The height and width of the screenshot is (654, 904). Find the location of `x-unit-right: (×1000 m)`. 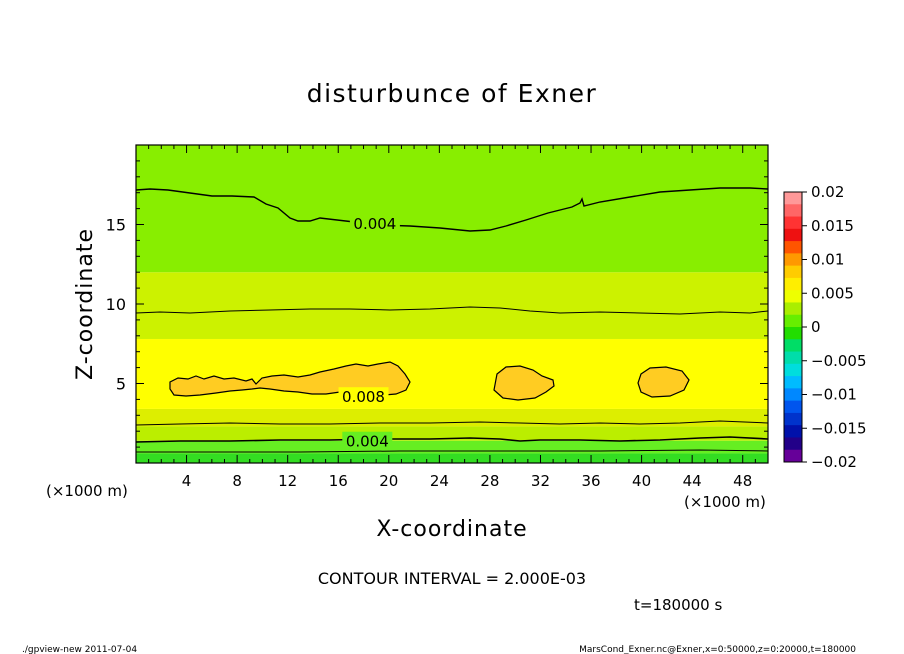

x-unit-right: (×1000 m) is located at coordinates (725, 502).